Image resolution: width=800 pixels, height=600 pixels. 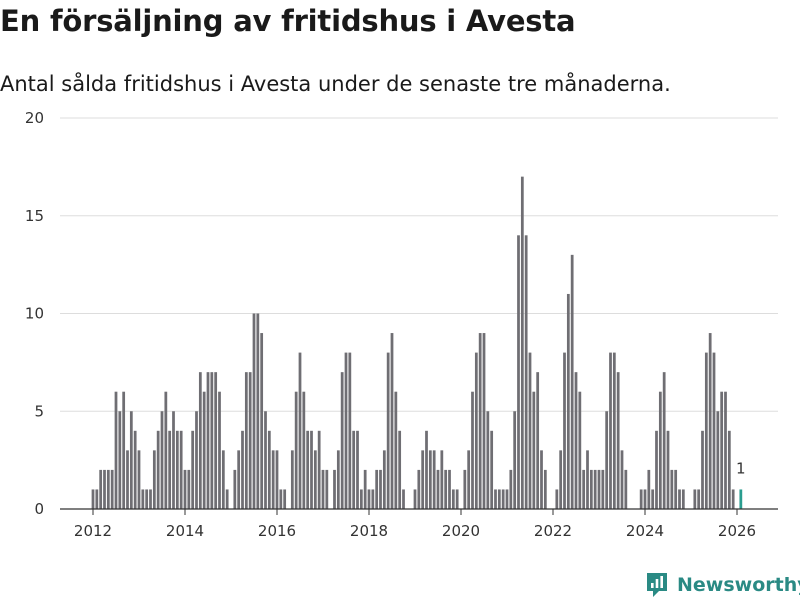 What do you see at coordinates (741, 468) in the screenshot?
I see `highlight-value-label: 1` at bounding box center [741, 468].